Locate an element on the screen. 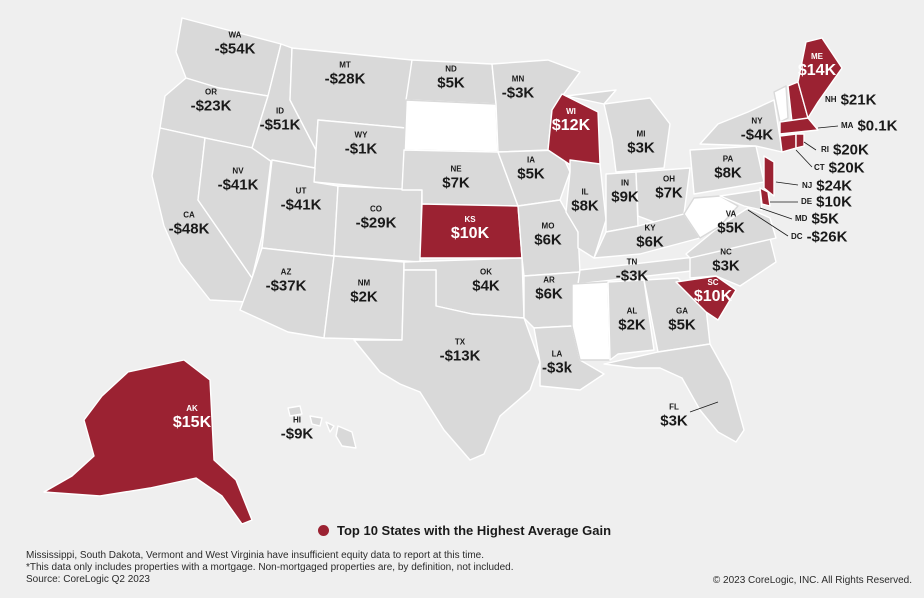 The image size is (924, 598). state-label-ut: UT -$41K is located at coordinates (301, 200).